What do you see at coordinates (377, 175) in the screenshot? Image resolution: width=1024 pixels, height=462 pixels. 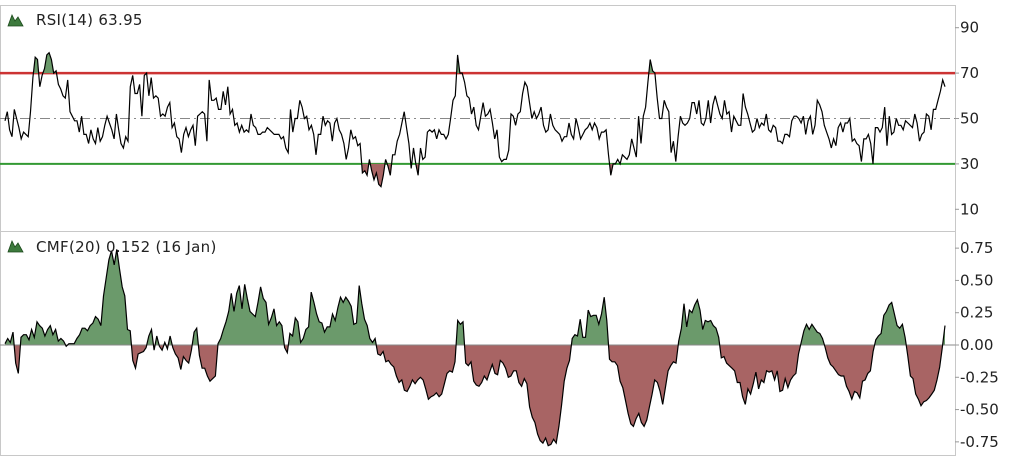 I see `rsi-oversold-fill` at bounding box center [377, 175].